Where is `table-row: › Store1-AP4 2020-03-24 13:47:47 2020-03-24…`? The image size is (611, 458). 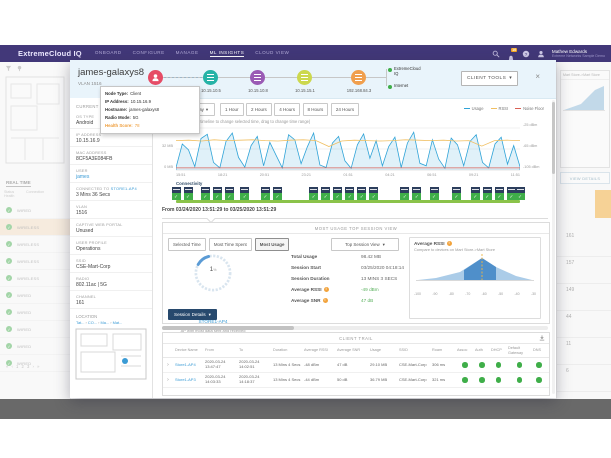 table-row: › Store1-AP4 2020-03-24 13:47:47 2020-03-24… is located at coordinates (356, 365).